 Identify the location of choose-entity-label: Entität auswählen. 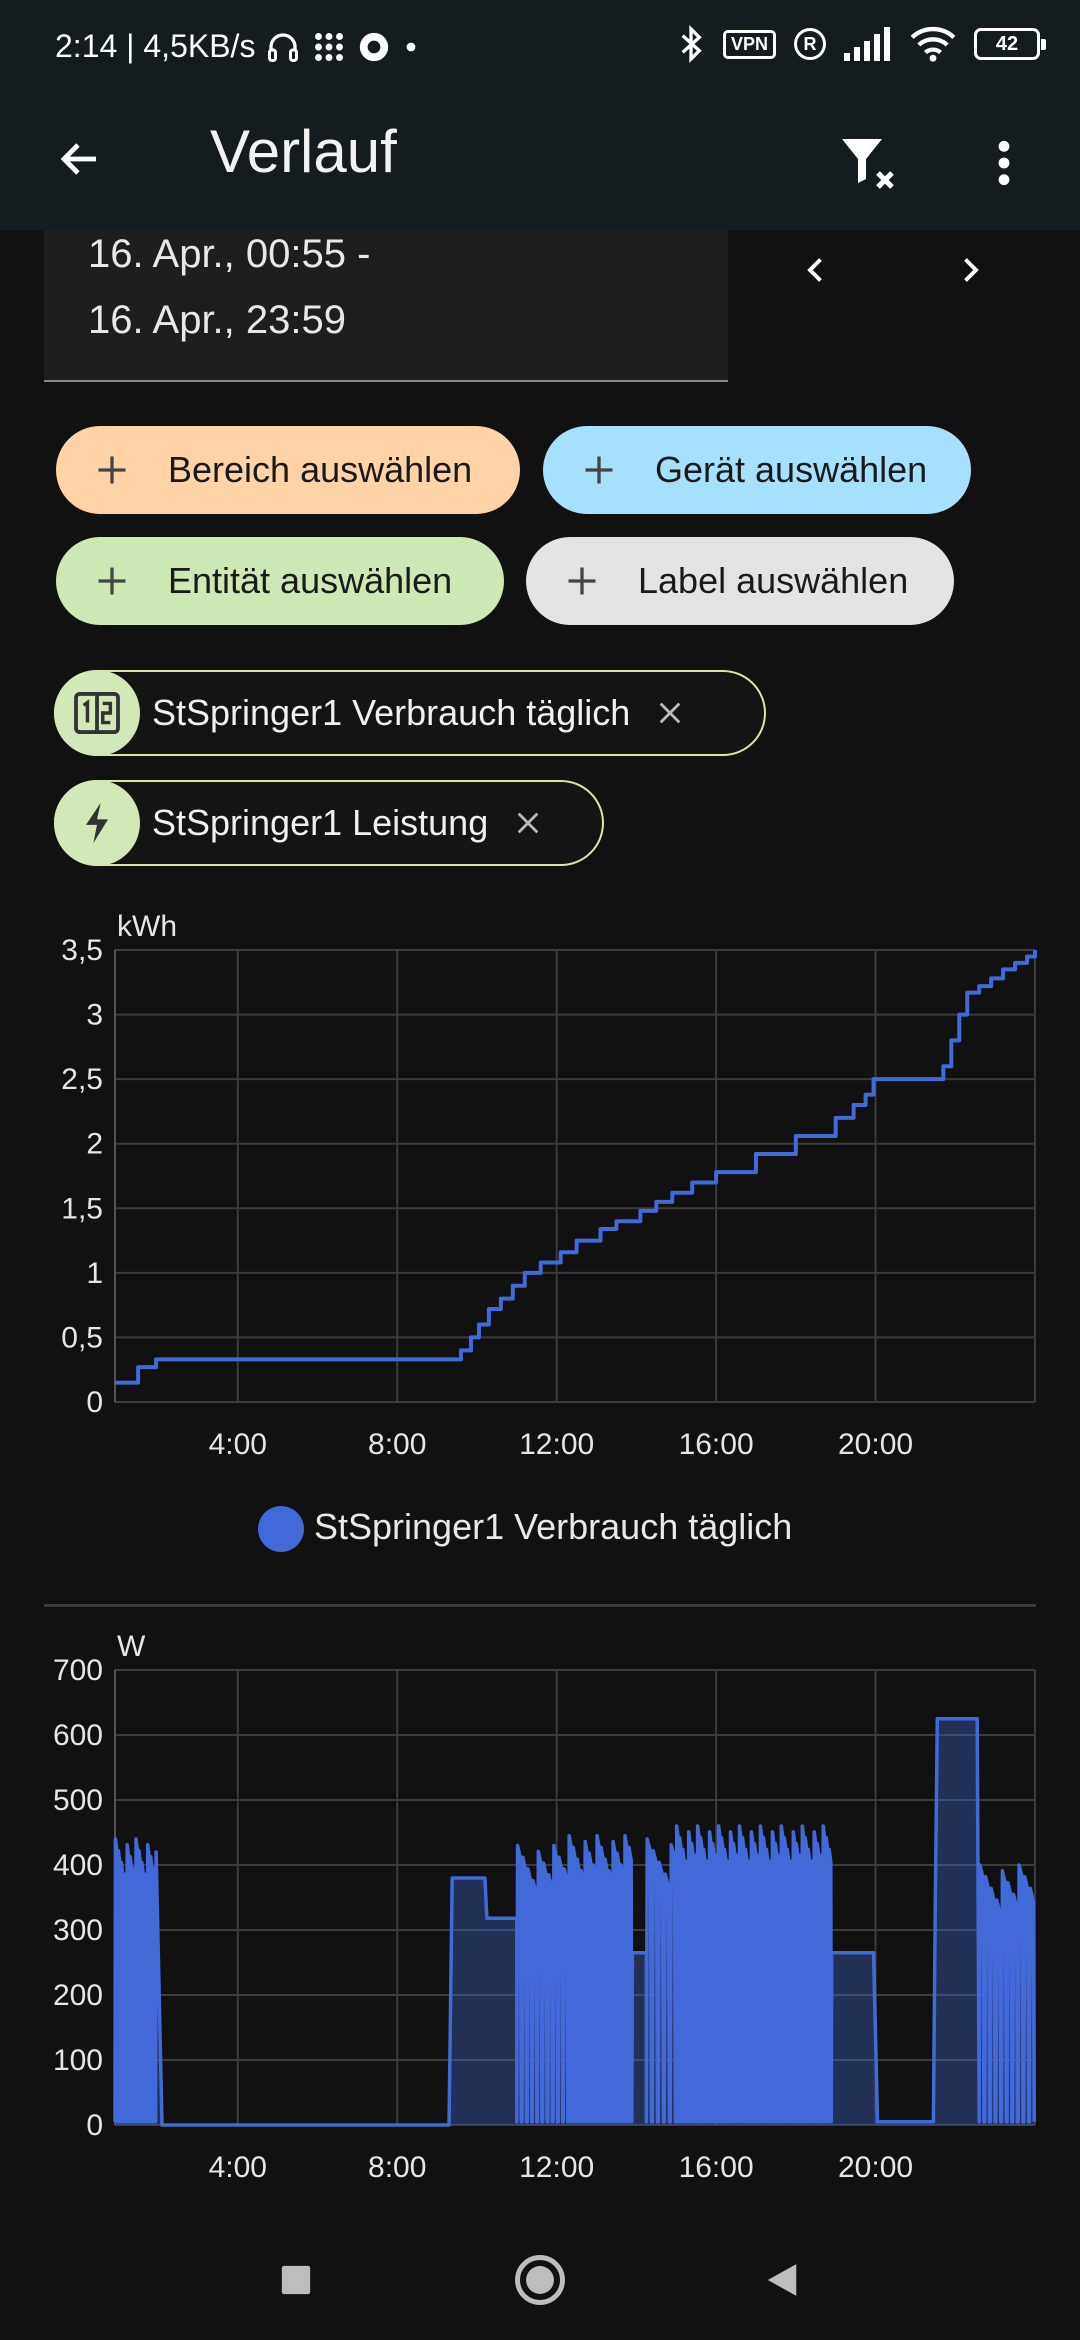
(310, 580).